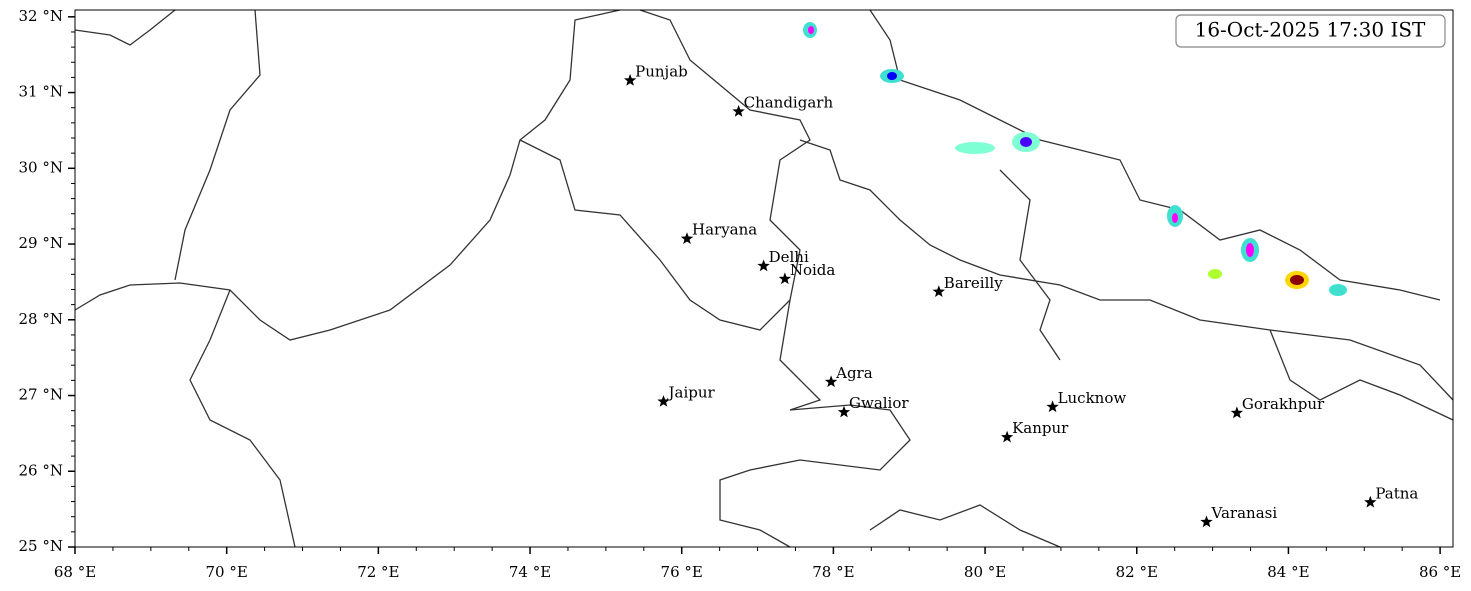 The image size is (1471, 591). Describe the element at coordinates (41, 395) in the screenshot. I see `y-tick-label: 27 °N` at that location.